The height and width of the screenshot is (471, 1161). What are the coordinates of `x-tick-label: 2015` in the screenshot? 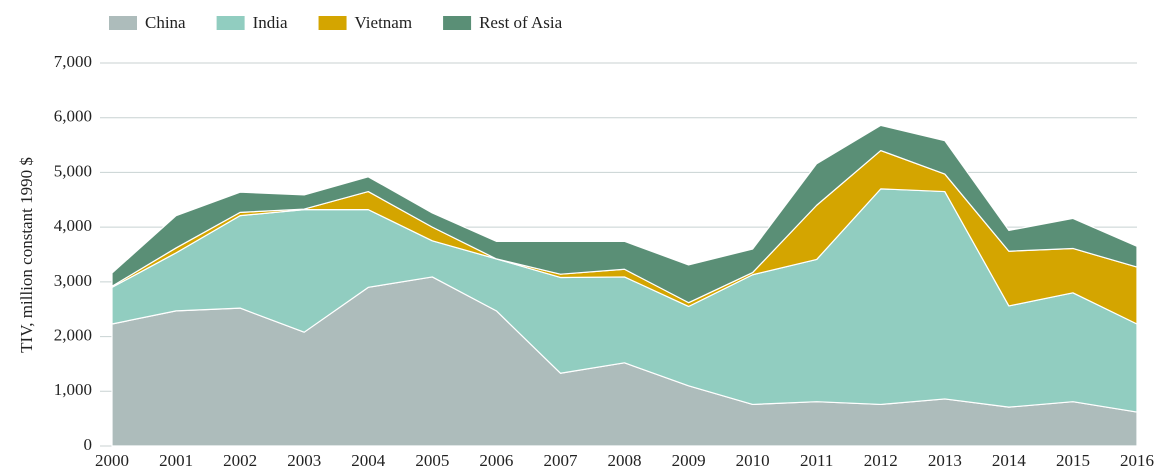 It's located at (1073, 460).